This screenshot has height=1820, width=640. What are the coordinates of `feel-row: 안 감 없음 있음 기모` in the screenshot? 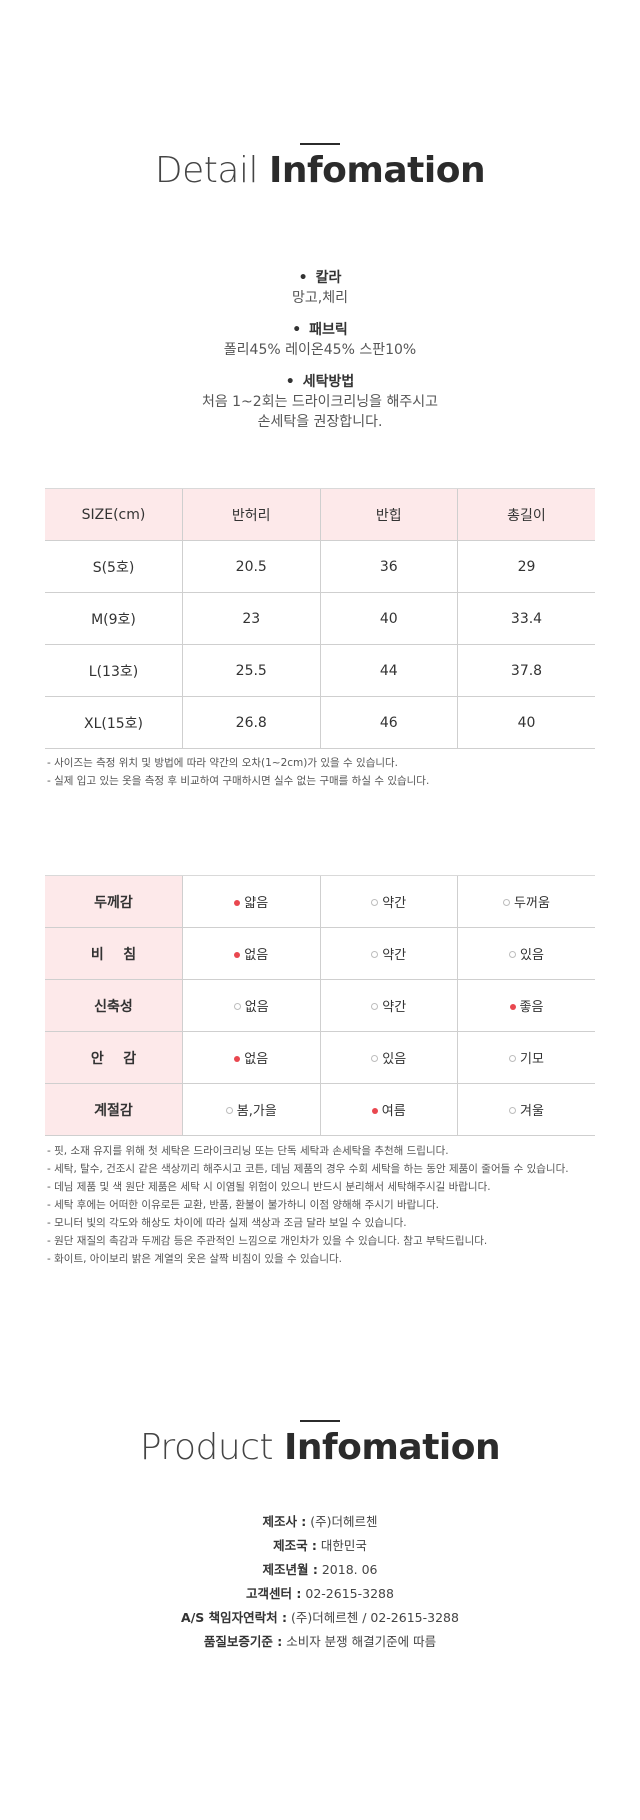 It's located at (320, 1057).